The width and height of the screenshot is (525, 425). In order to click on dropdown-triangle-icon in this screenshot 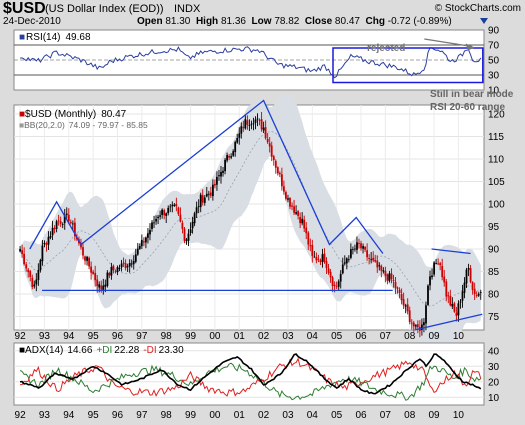, I will do `click(484, 21)`.